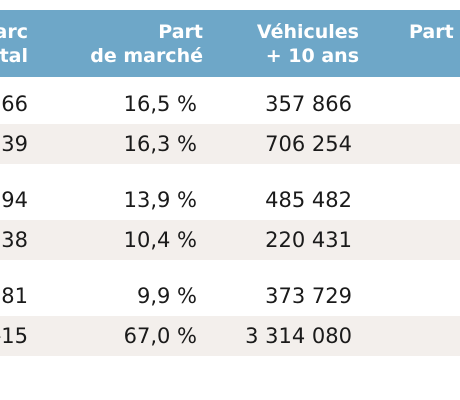 The image size is (460, 400). What do you see at coordinates (230, 336) in the screenshot?
I see `table-row-total: -15 67,0 % 3 314 080` at bounding box center [230, 336].